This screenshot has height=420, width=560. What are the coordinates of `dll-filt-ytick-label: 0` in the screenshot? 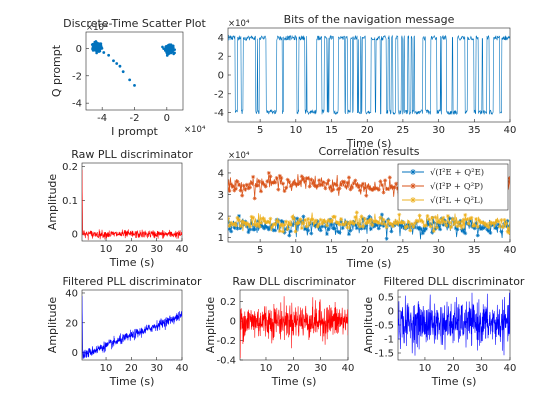 It's located at (391, 312).